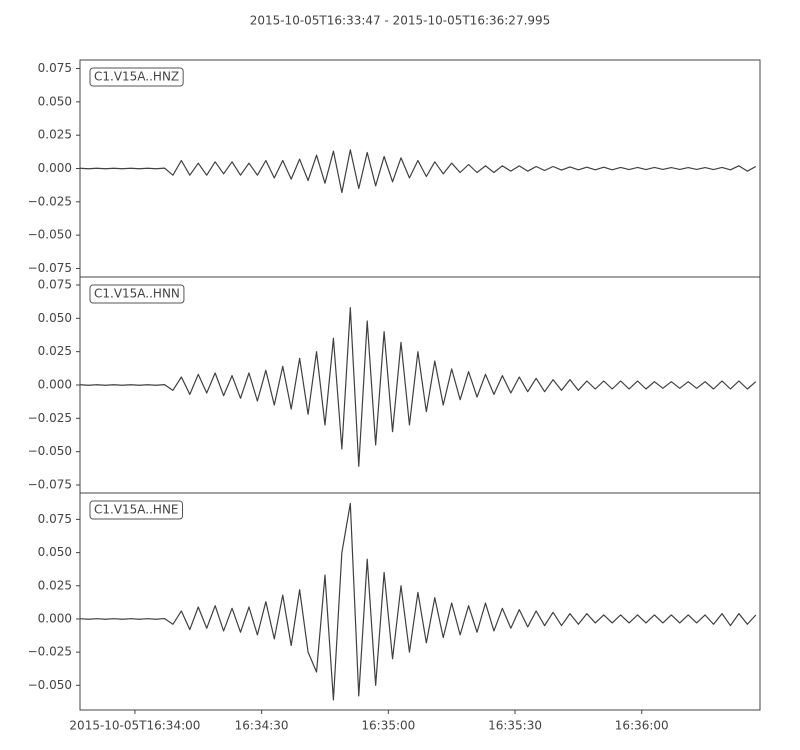  Describe the element at coordinates (418, 171) in the screenshot. I see `waveform` at that location.